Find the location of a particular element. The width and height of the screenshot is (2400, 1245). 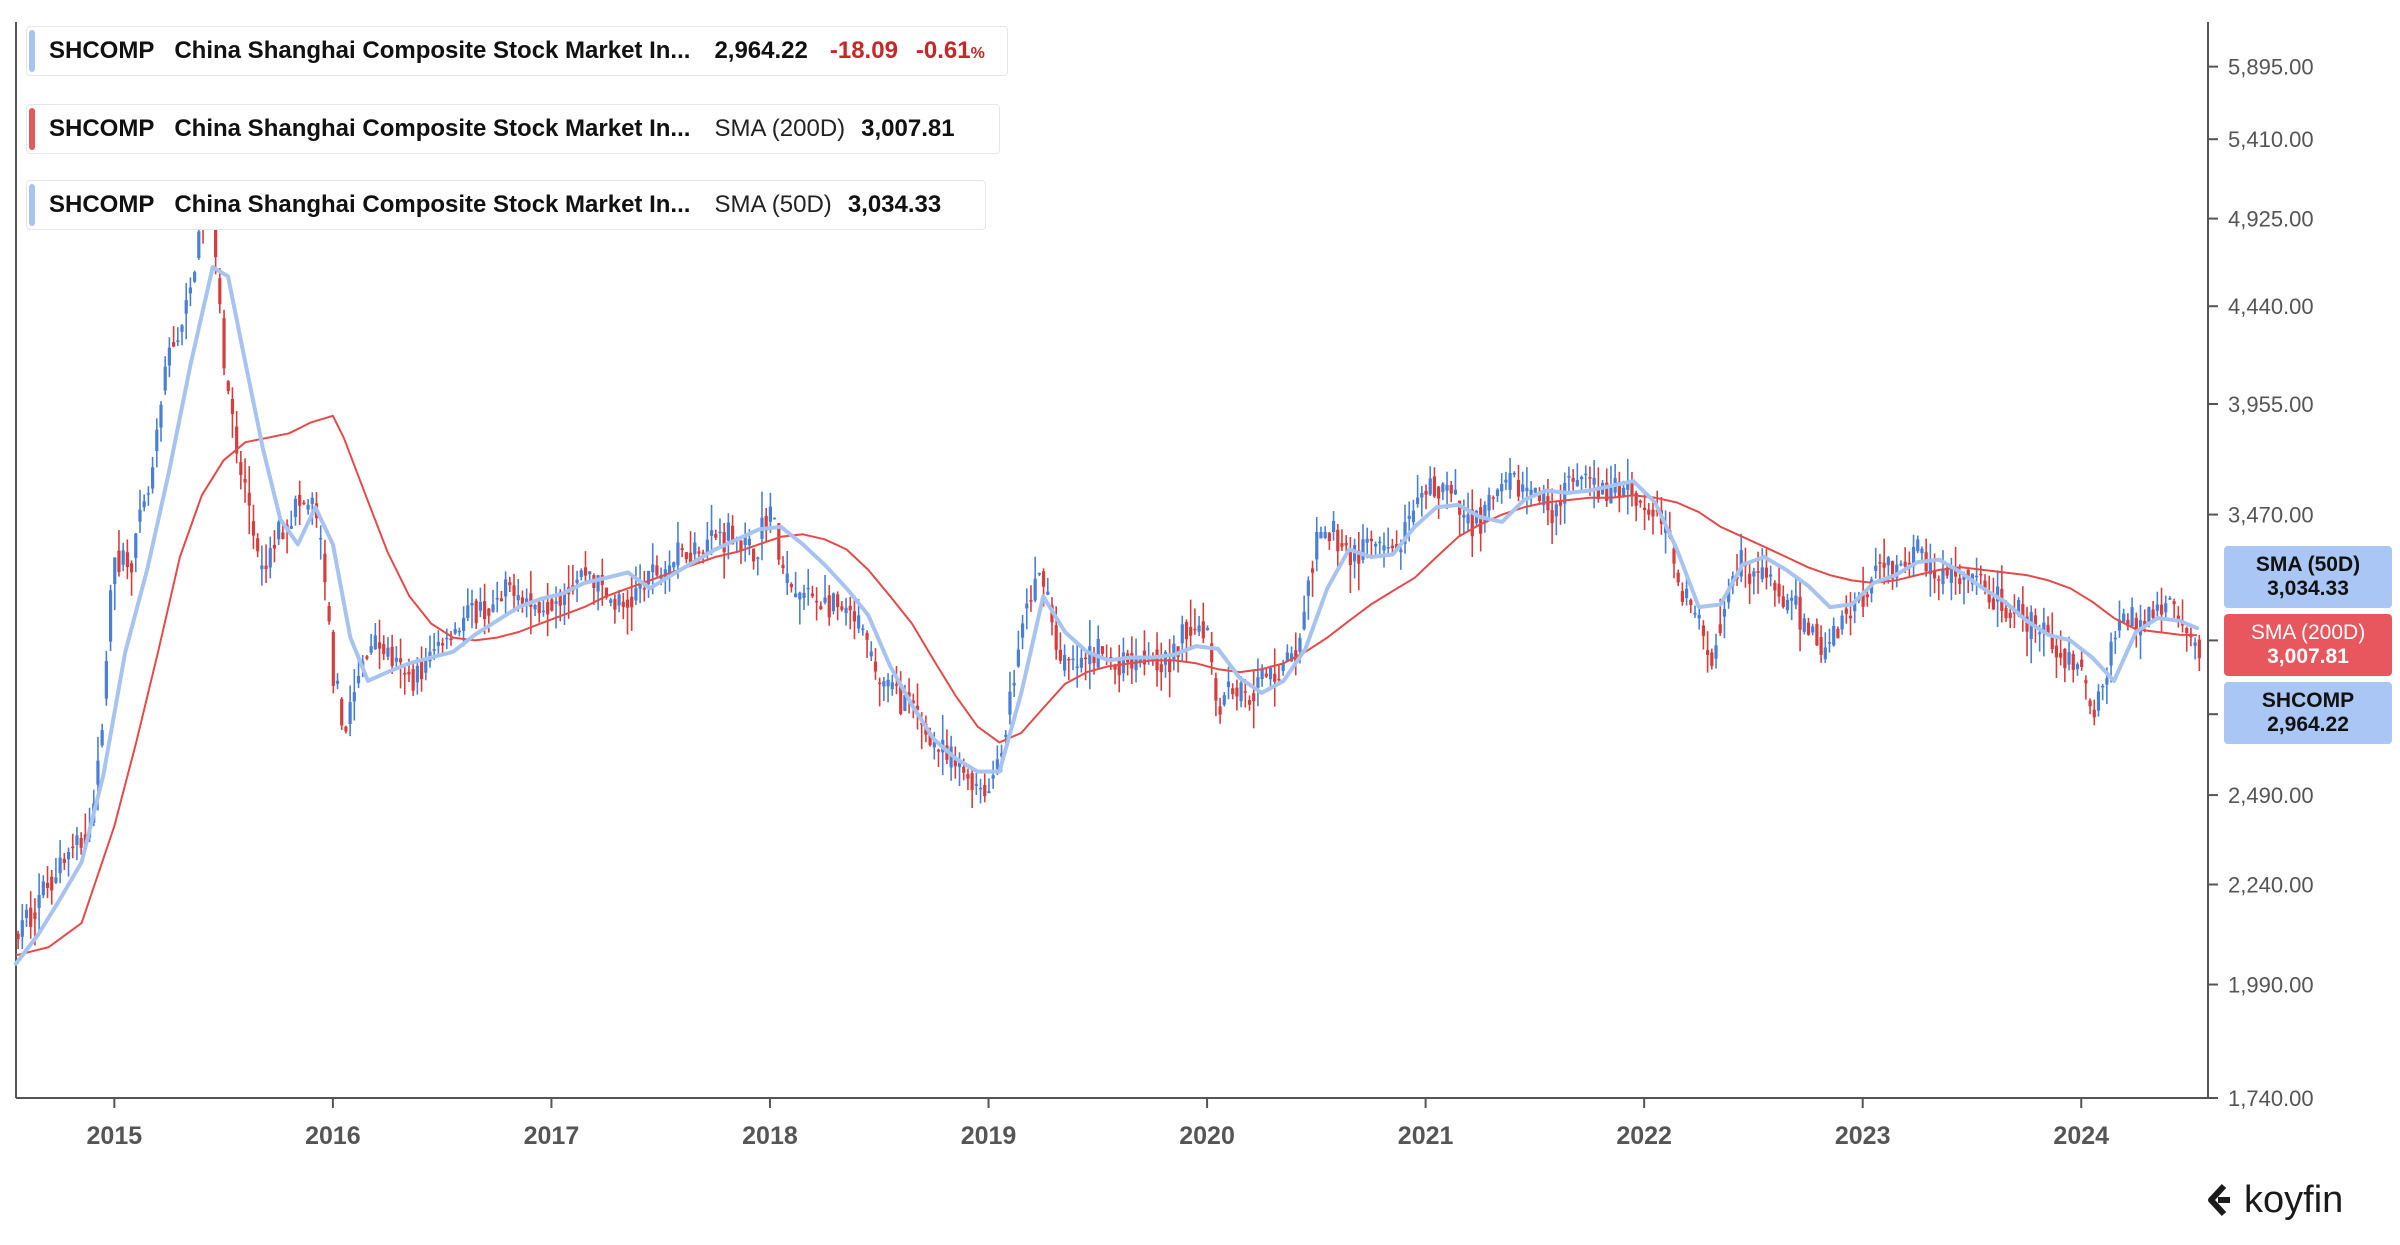

legend-indicator: SMA (200D) is located at coordinates (780, 128).